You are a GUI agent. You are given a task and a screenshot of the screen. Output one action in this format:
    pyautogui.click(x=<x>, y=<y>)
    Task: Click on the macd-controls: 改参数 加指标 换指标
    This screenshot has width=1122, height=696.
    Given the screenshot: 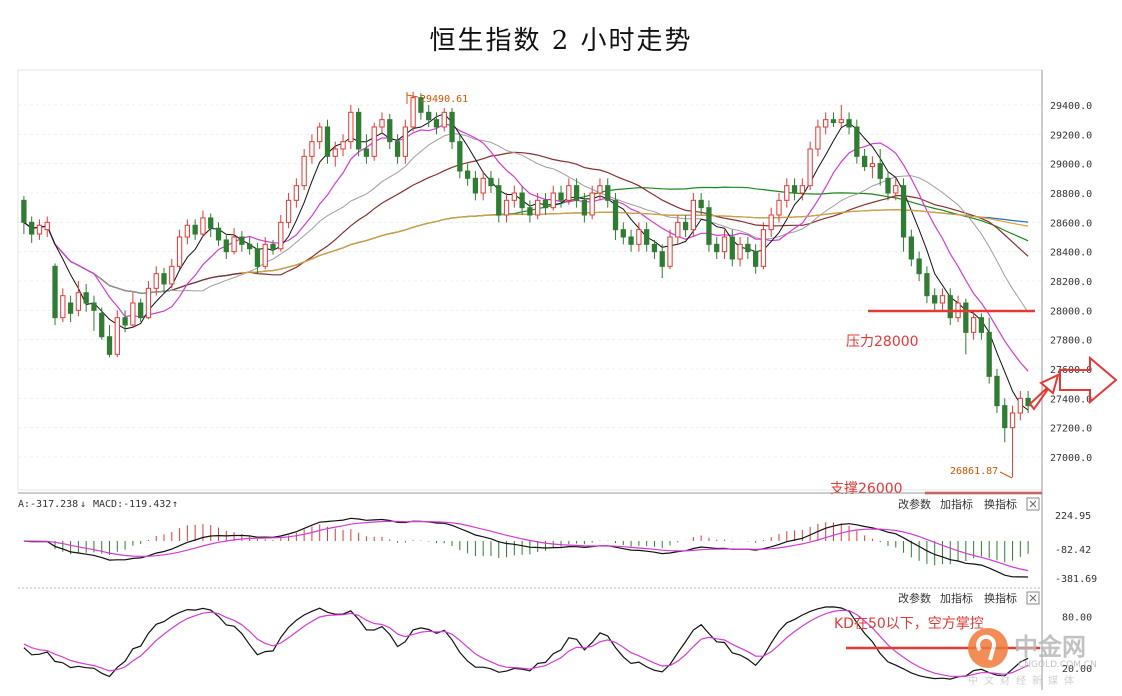 What is the action you would take?
    pyautogui.click(x=969, y=504)
    